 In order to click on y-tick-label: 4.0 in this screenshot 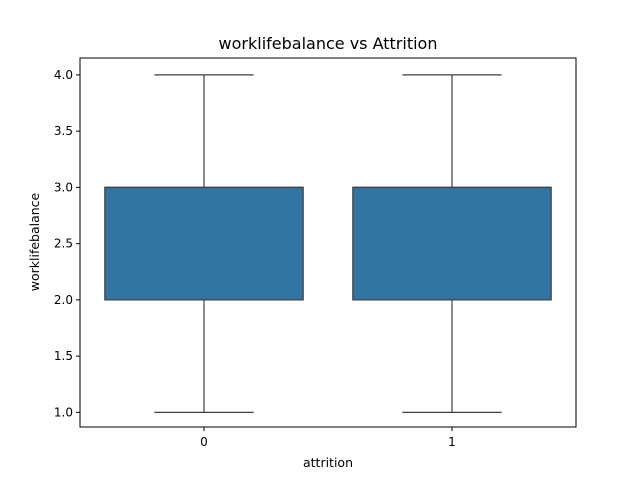, I will do `click(63, 75)`.